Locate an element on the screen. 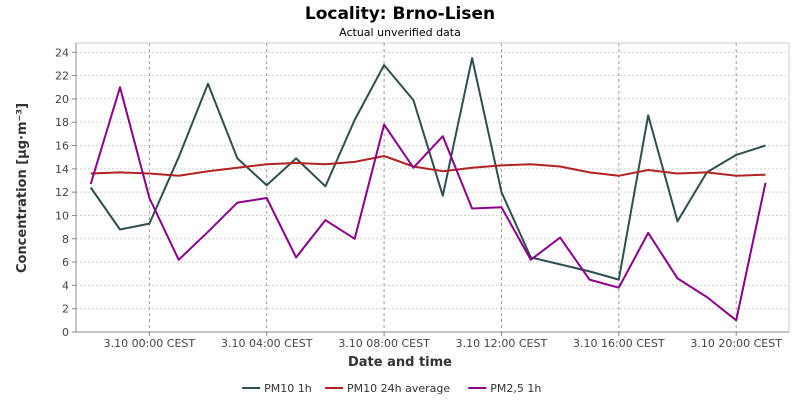 This screenshot has height=400, width=800. legend-item: PM10 1h is located at coordinates (277, 388).